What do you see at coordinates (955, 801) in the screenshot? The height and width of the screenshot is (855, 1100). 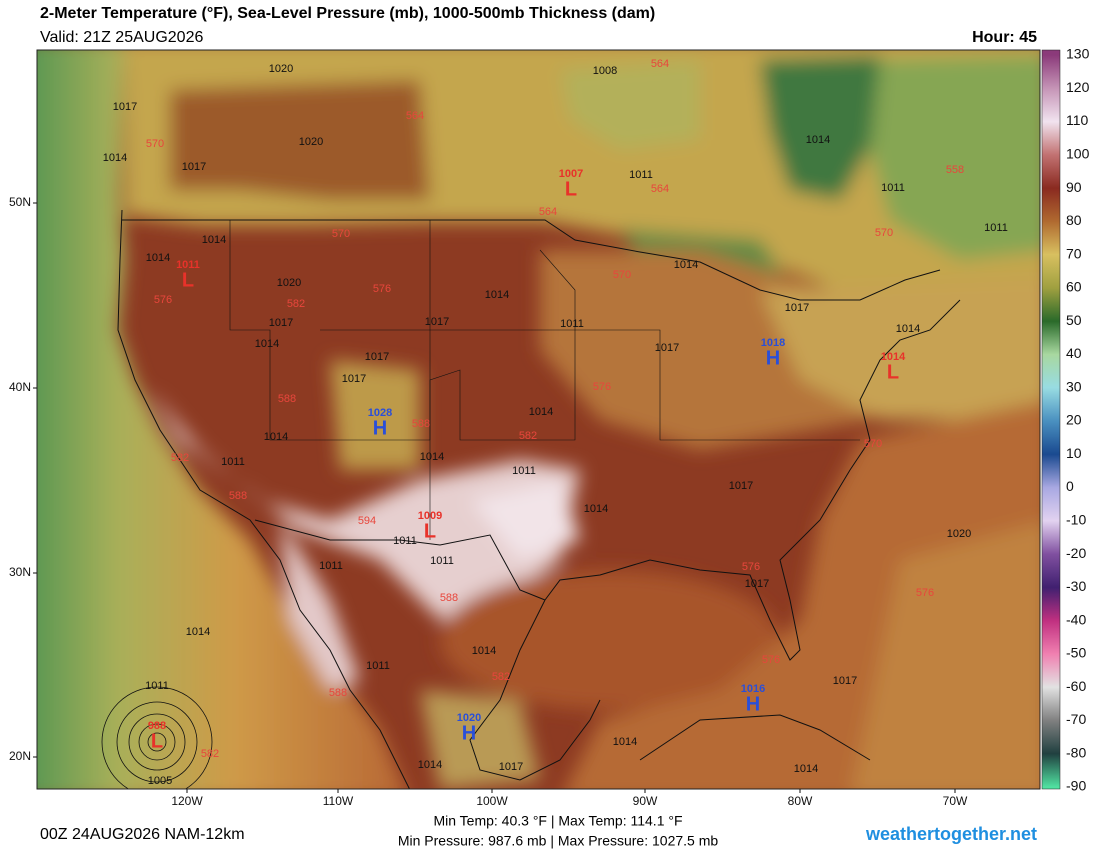 I see `lon-label: 70W` at bounding box center [955, 801].